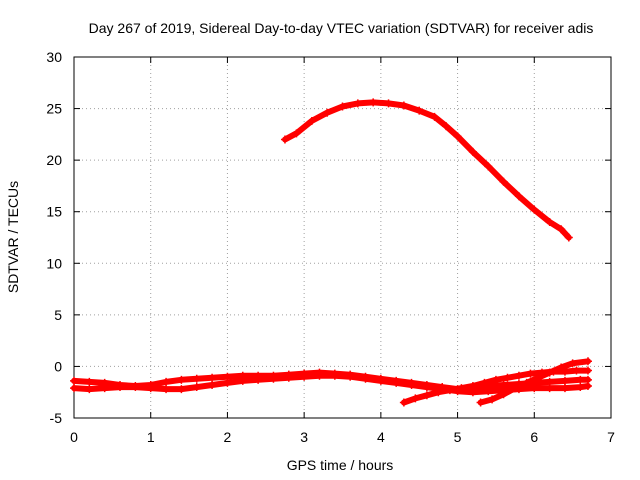 Image resolution: width=640 pixels, height=480 pixels. Describe the element at coordinates (304, 437) in the screenshot. I see `x-tick-label: 3` at that location.